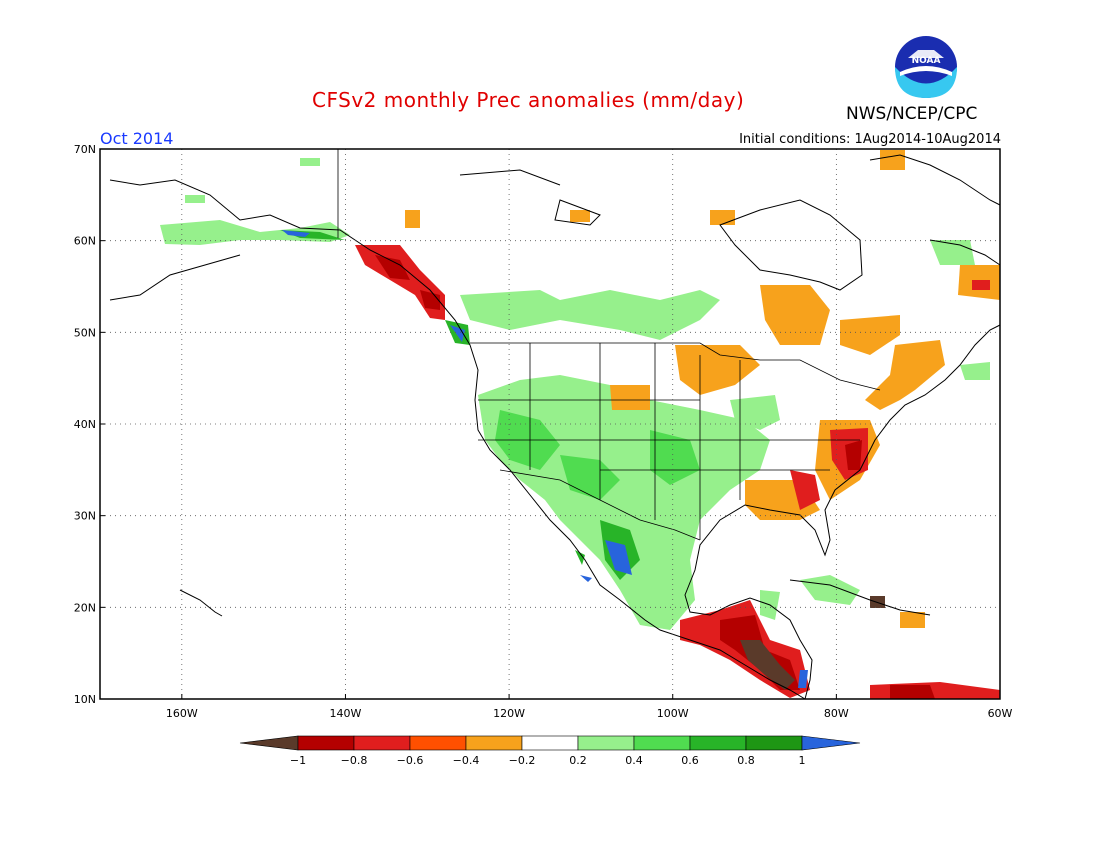 This screenshot has height=850, width=1100. Describe the element at coordinates (85, 424) in the screenshot. I see `latitude-tick-label: 40N` at that location.